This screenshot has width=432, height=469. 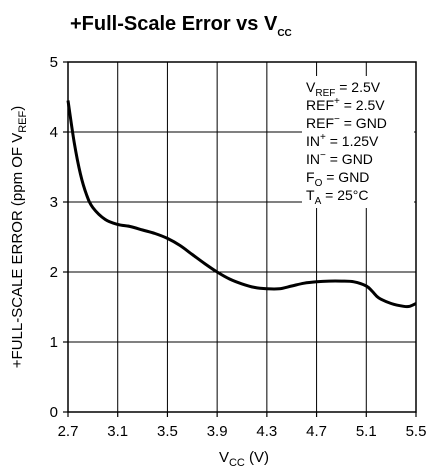 What do you see at coordinates (343, 89) in the screenshot?
I see `annotation-line: VREF = 2.5V` at bounding box center [343, 89].